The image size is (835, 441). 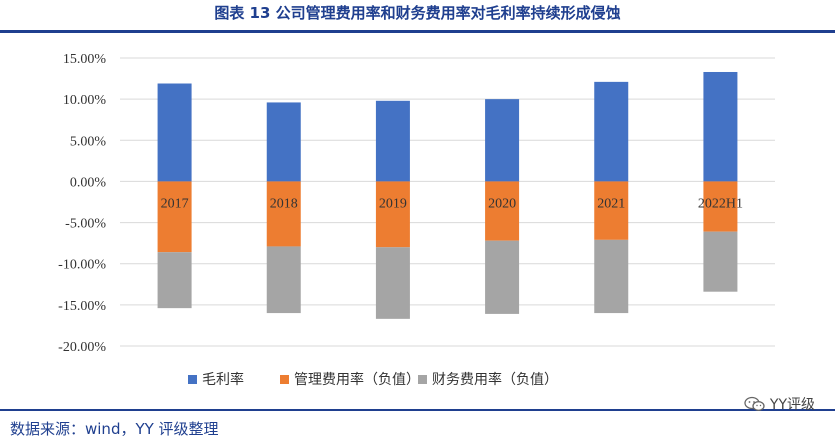 I want to click on page-title: 图表 13 公司管理费用率和财务费用率对毛利率持续形成侵蚀, so click(x=417, y=13).